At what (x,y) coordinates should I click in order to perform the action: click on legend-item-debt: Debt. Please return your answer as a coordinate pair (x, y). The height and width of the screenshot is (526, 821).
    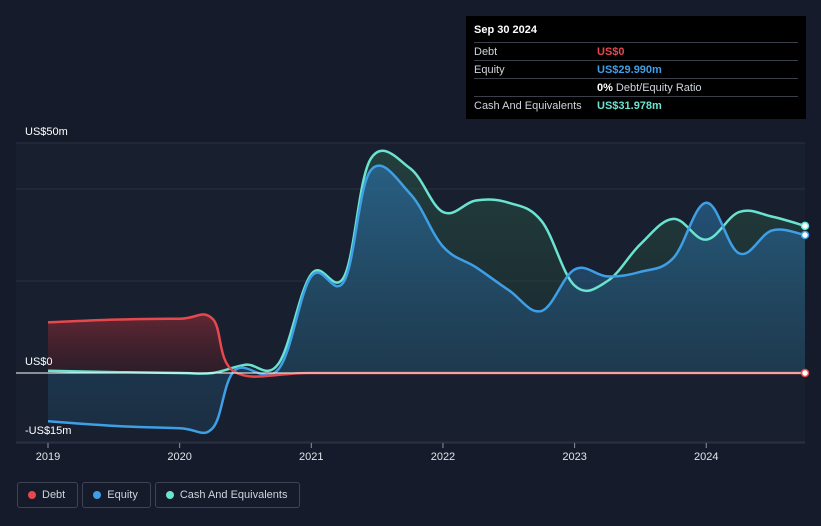
    Looking at the image, I should click on (48, 495).